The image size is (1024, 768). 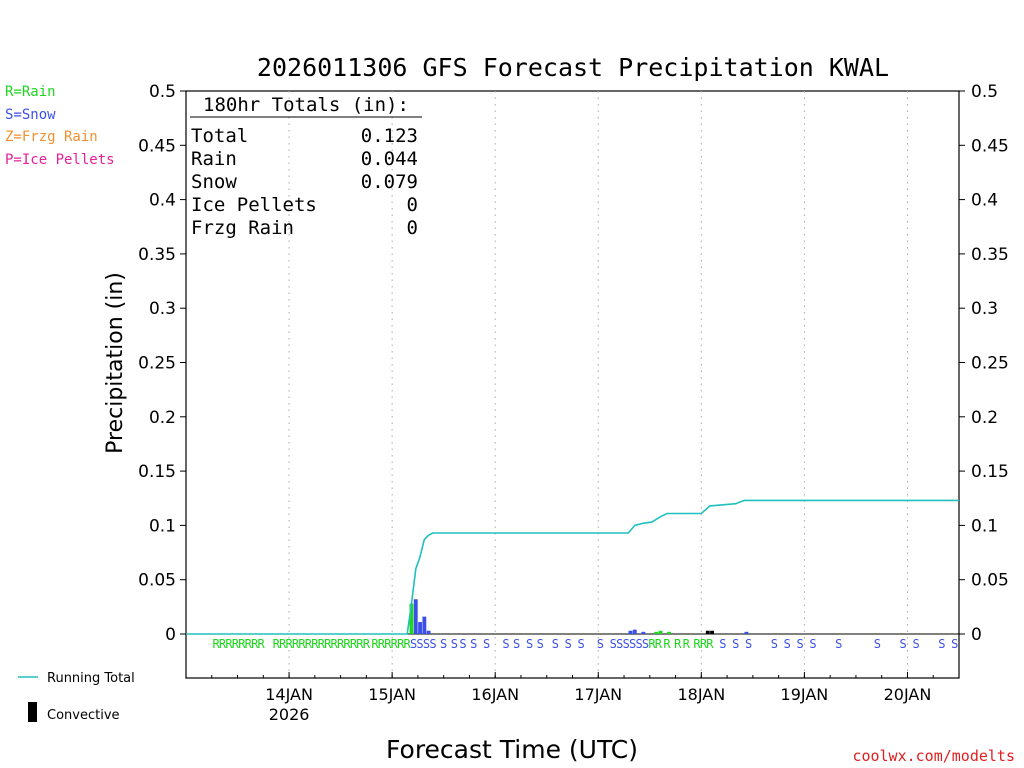 What do you see at coordinates (572, 567) in the screenshot?
I see `running-total-line` at bounding box center [572, 567].